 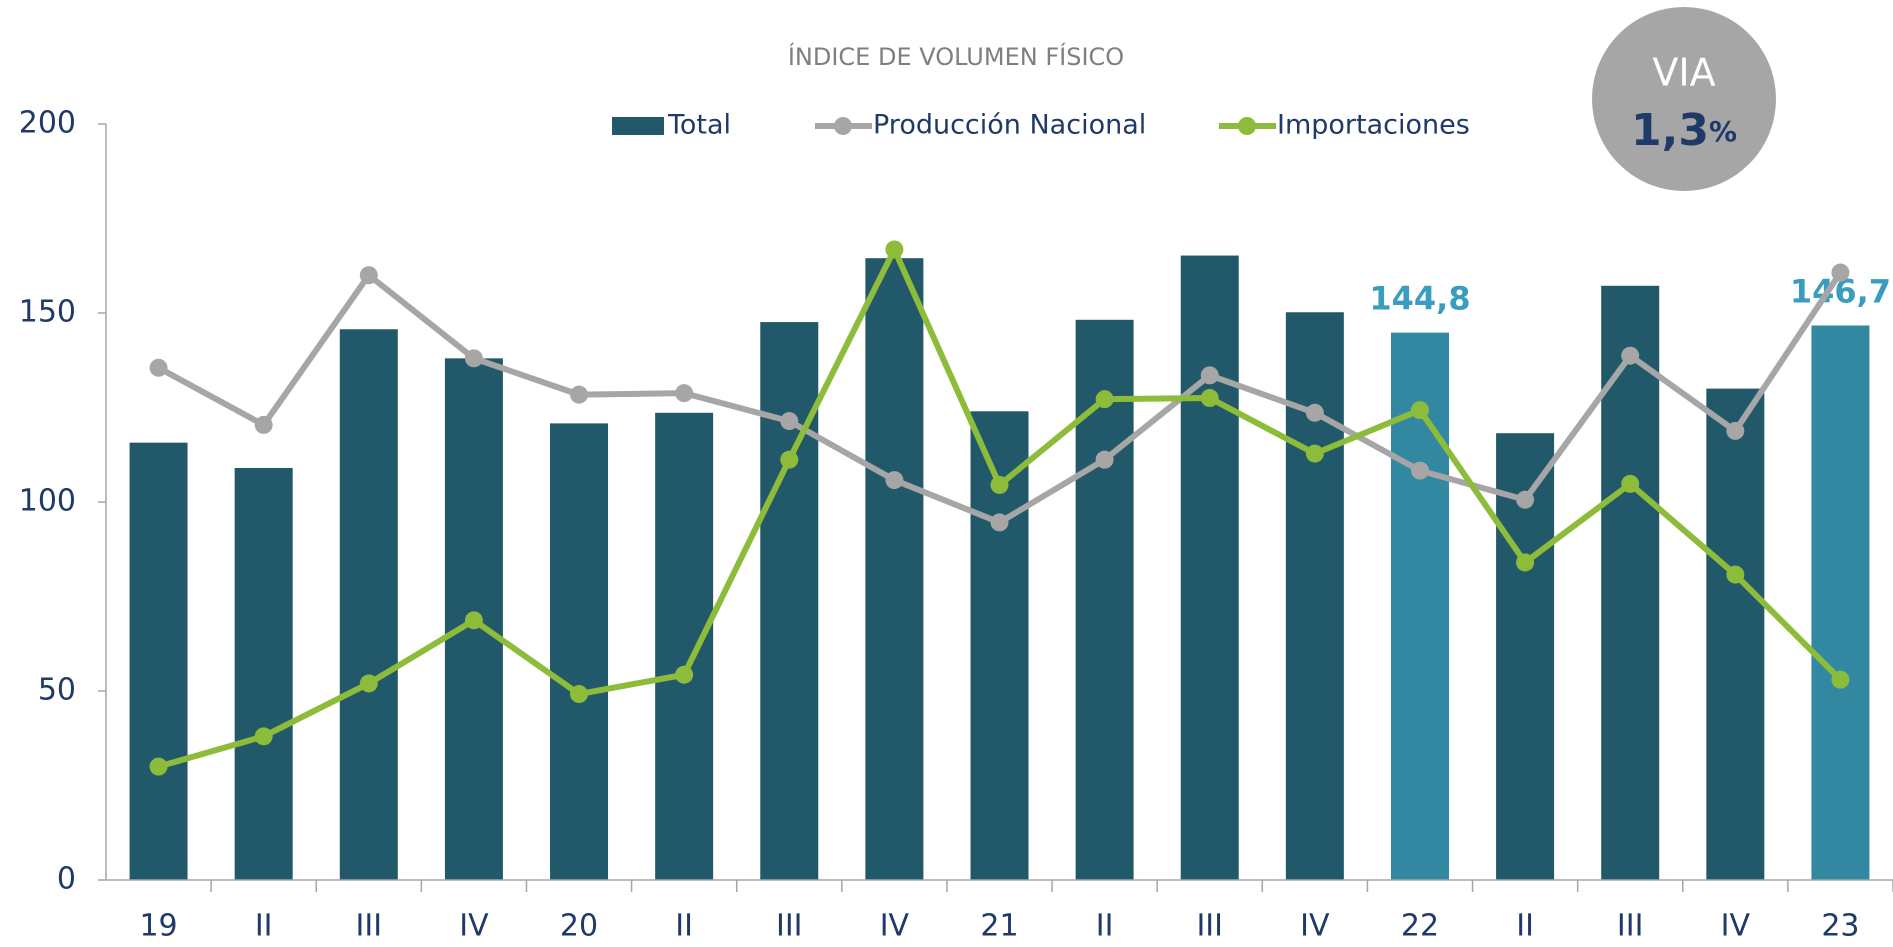 What do you see at coordinates (1723, 131) in the screenshot?
I see `badge-unit: %` at bounding box center [1723, 131].